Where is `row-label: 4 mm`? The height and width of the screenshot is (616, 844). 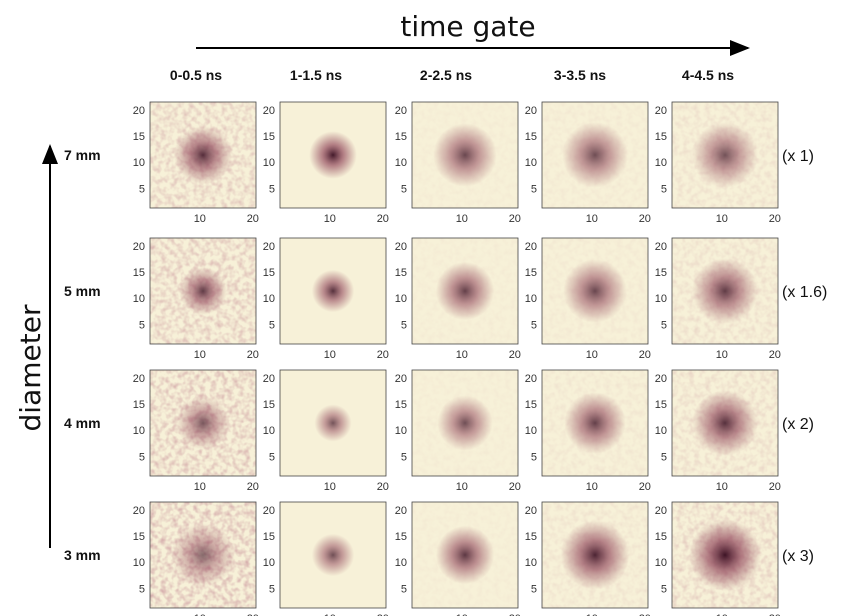
row-label: 4 mm is located at coordinates (82, 423).